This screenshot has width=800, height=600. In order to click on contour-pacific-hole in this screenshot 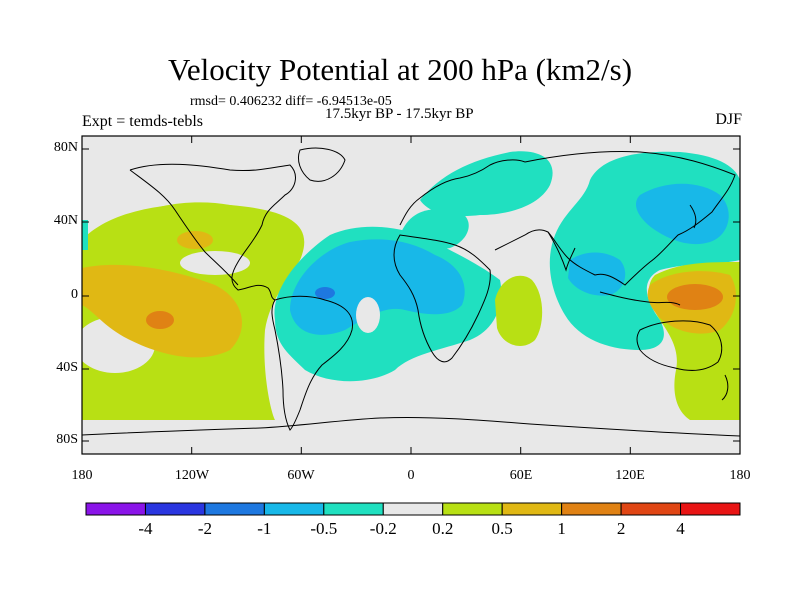, I will do `click(215, 263)`.